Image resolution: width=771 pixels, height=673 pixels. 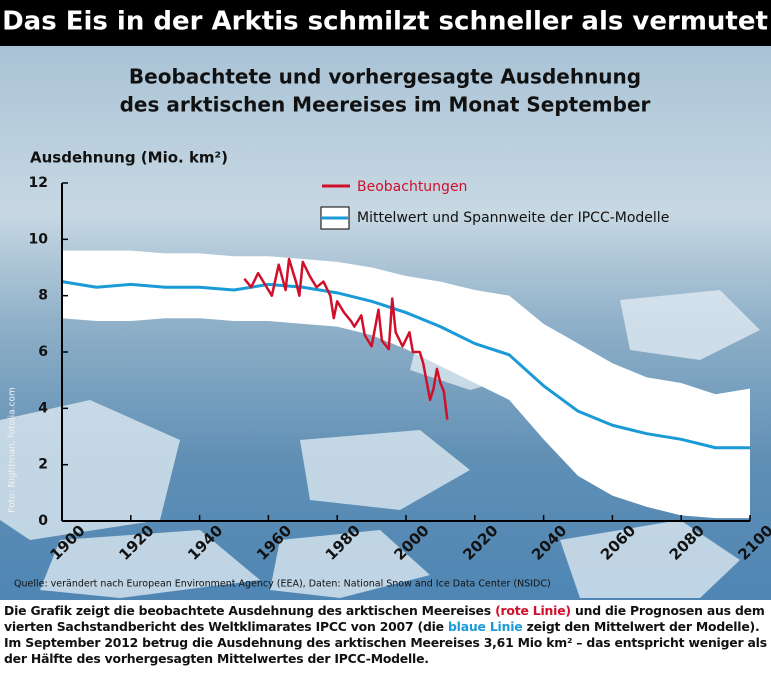 What do you see at coordinates (485, 626) in the screenshot?
I see `caption-text: blaue Linie` at bounding box center [485, 626].